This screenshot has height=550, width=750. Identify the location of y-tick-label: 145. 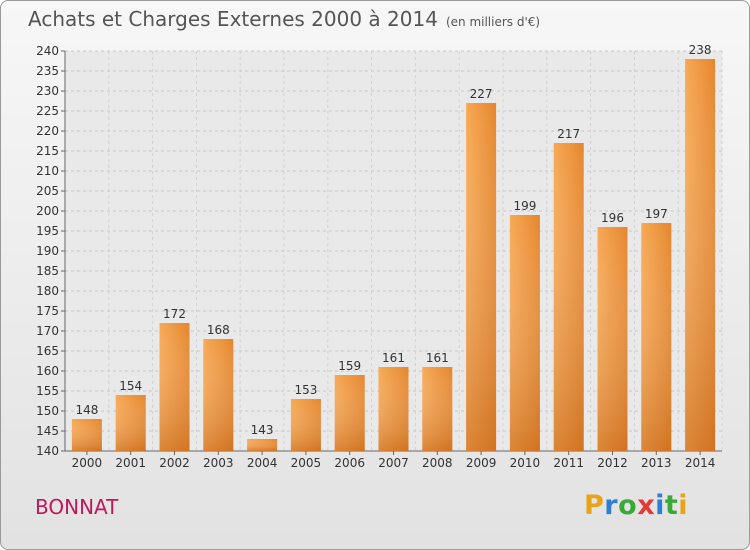
(47, 431).